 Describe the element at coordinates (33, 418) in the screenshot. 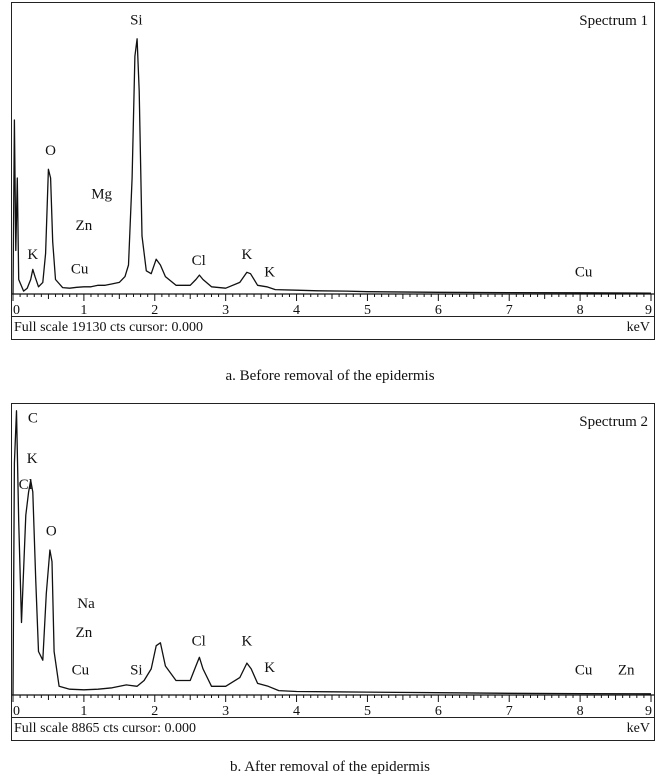

I see `peak-label: C` at that location.